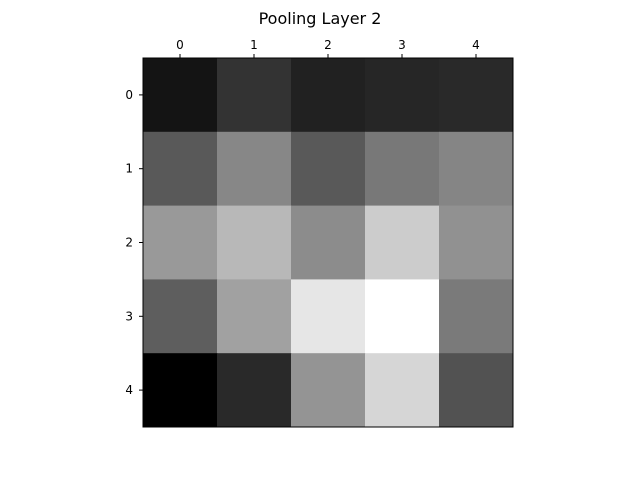 The image size is (640, 480). I want to click on heatmap-cell-r3-c4, so click(476, 316).